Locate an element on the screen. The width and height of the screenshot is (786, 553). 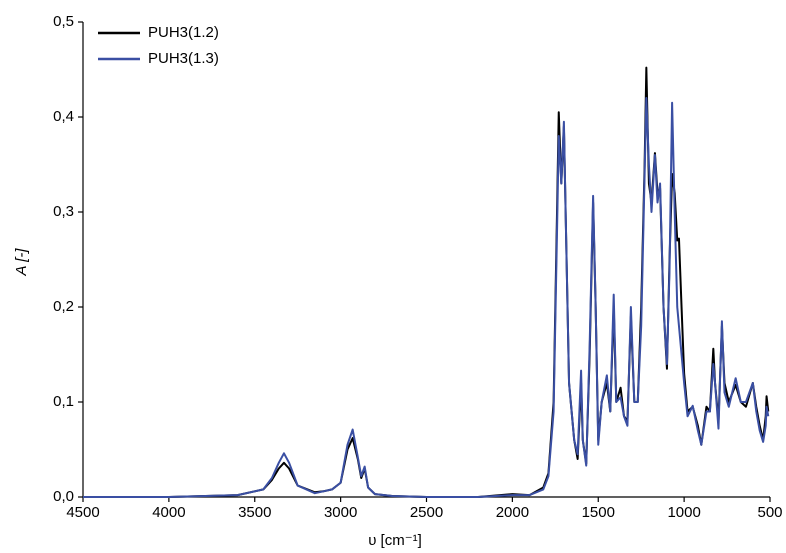
x-tick-label: 4500 is located at coordinates (82, 512).